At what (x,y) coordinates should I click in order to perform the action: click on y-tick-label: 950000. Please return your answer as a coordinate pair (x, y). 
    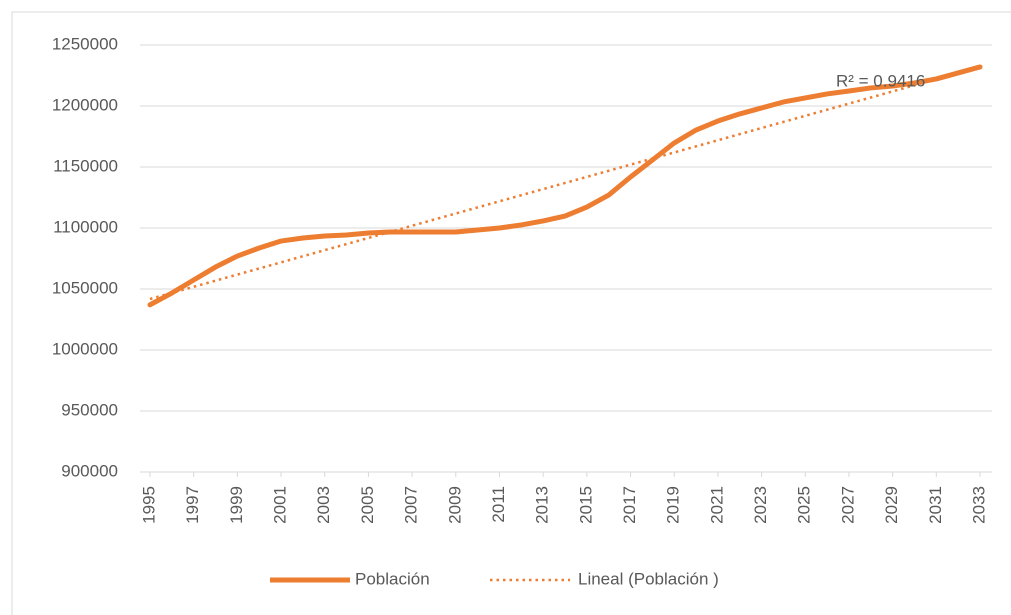
    Looking at the image, I should click on (89, 409).